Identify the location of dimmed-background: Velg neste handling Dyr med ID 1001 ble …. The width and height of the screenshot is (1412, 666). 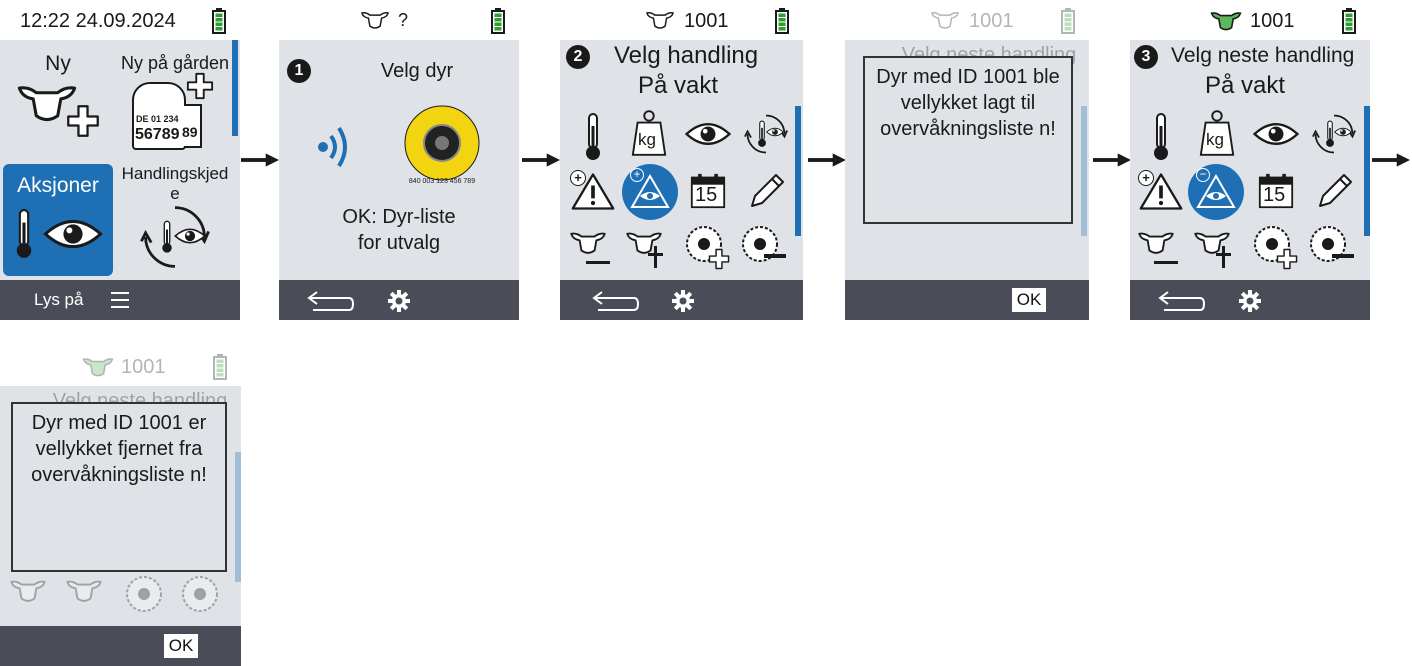
(967, 160).